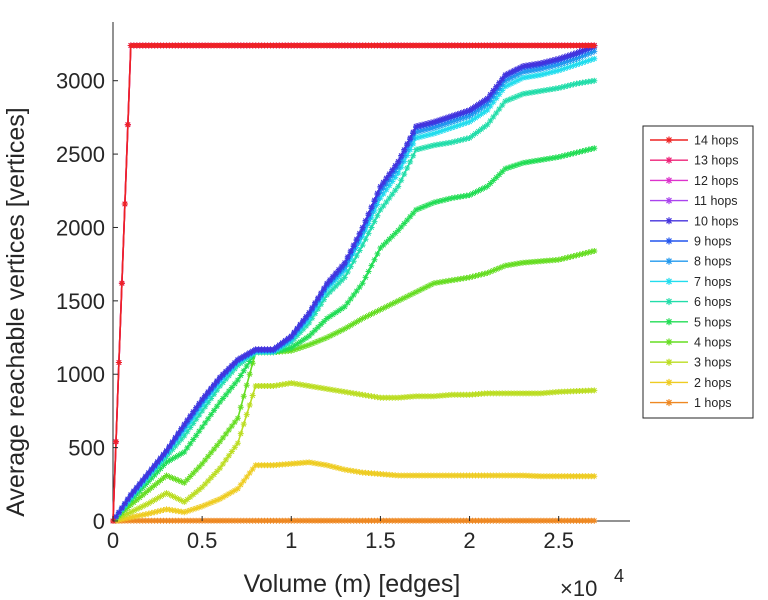  What do you see at coordinates (691, 302) in the screenshot?
I see `legend-item: 6 hops` at bounding box center [691, 302].